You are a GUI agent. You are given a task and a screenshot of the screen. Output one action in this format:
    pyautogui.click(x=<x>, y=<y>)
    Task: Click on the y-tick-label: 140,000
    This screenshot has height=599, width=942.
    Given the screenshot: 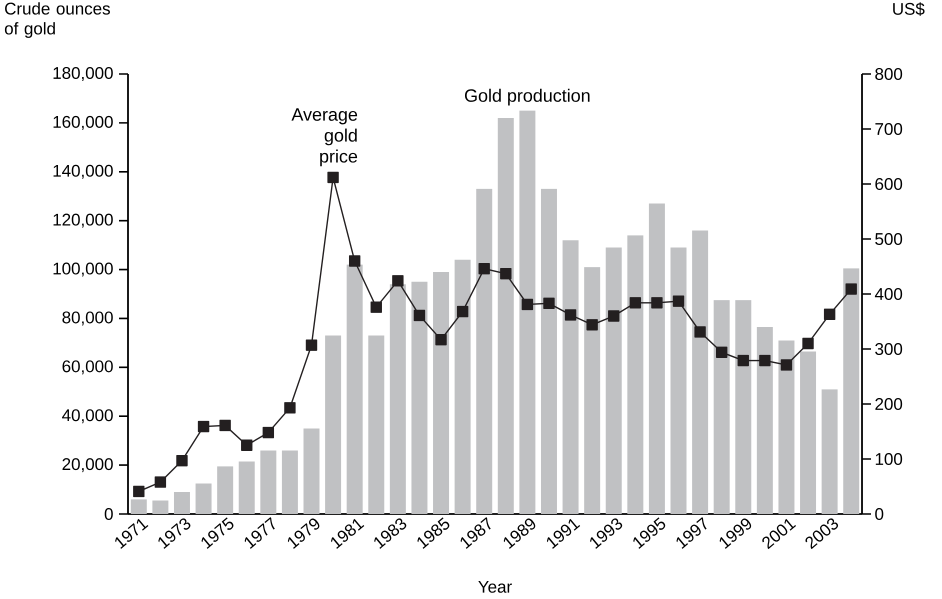 What is the action you would take?
    pyautogui.click(x=83, y=171)
    